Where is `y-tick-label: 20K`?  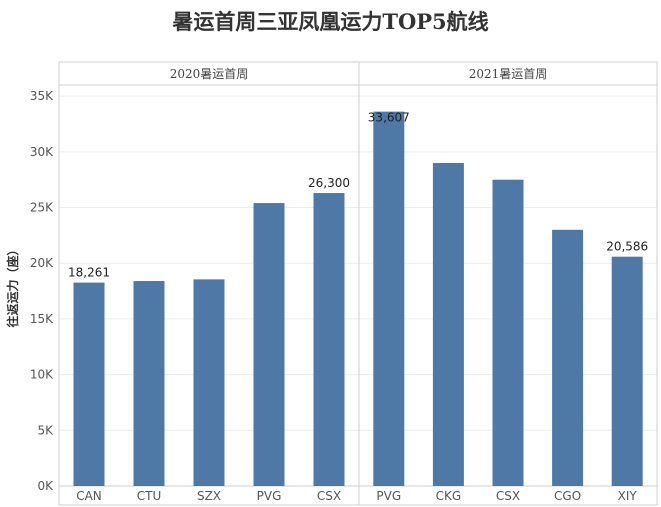 y-tick-label: 20K is located at coordinates (42, 263).